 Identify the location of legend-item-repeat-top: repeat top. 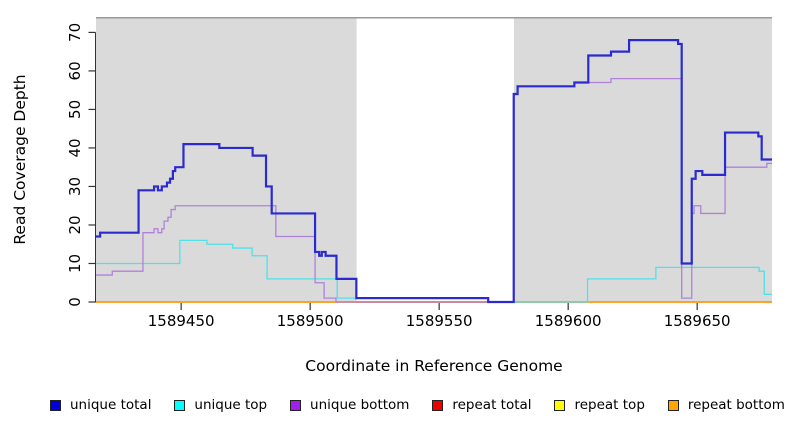
(599, 405).